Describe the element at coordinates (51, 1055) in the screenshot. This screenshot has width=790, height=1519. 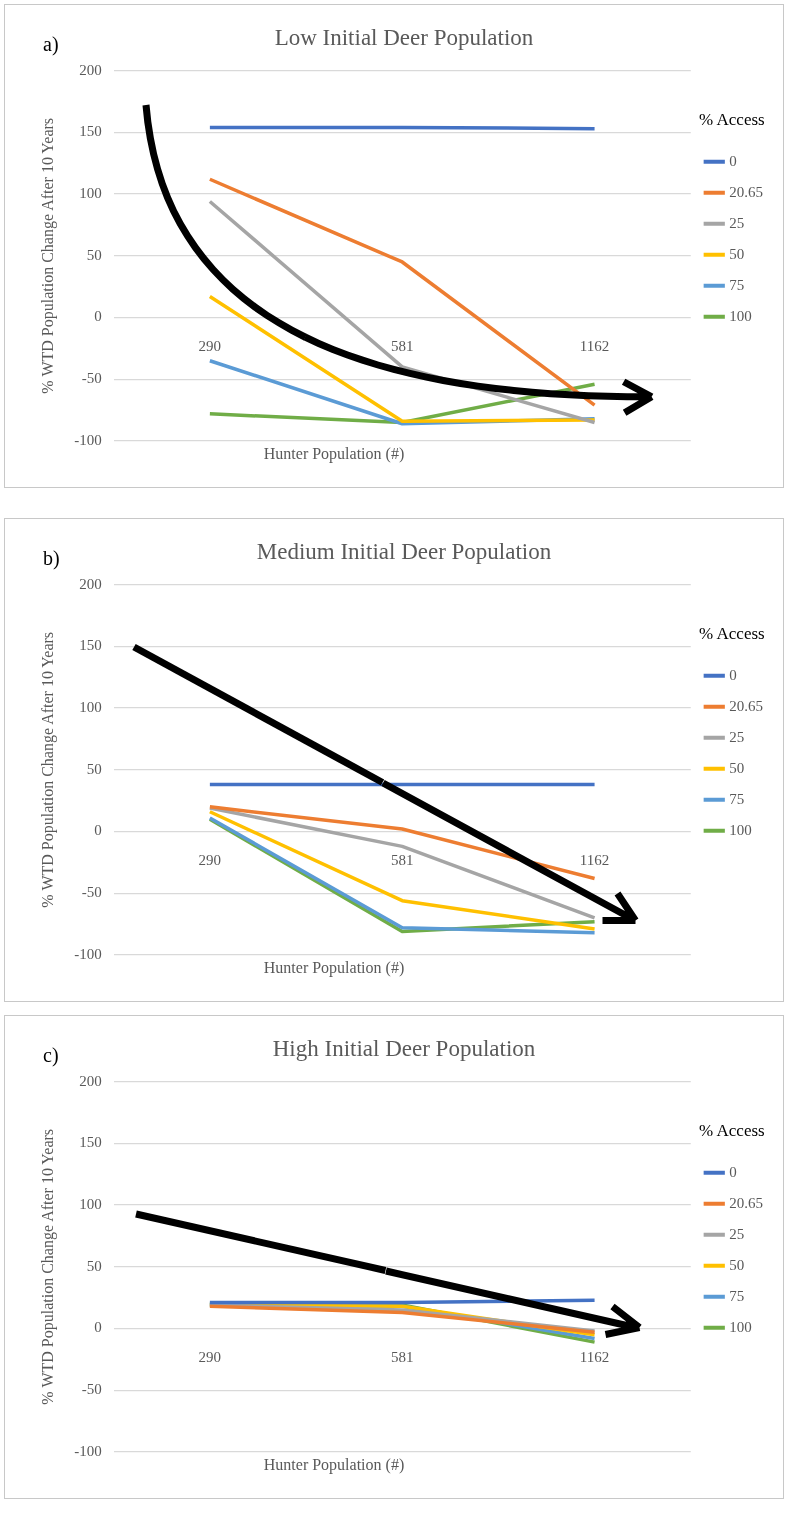
I see `text: c)` at that location.